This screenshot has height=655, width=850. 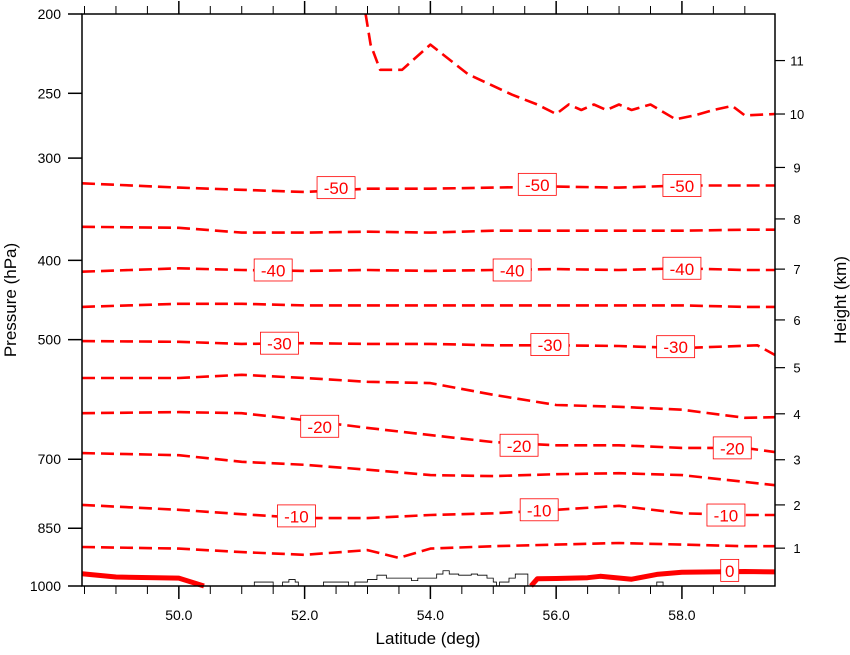 I want to click on terrain-step-line, so click(x=458, y=578).